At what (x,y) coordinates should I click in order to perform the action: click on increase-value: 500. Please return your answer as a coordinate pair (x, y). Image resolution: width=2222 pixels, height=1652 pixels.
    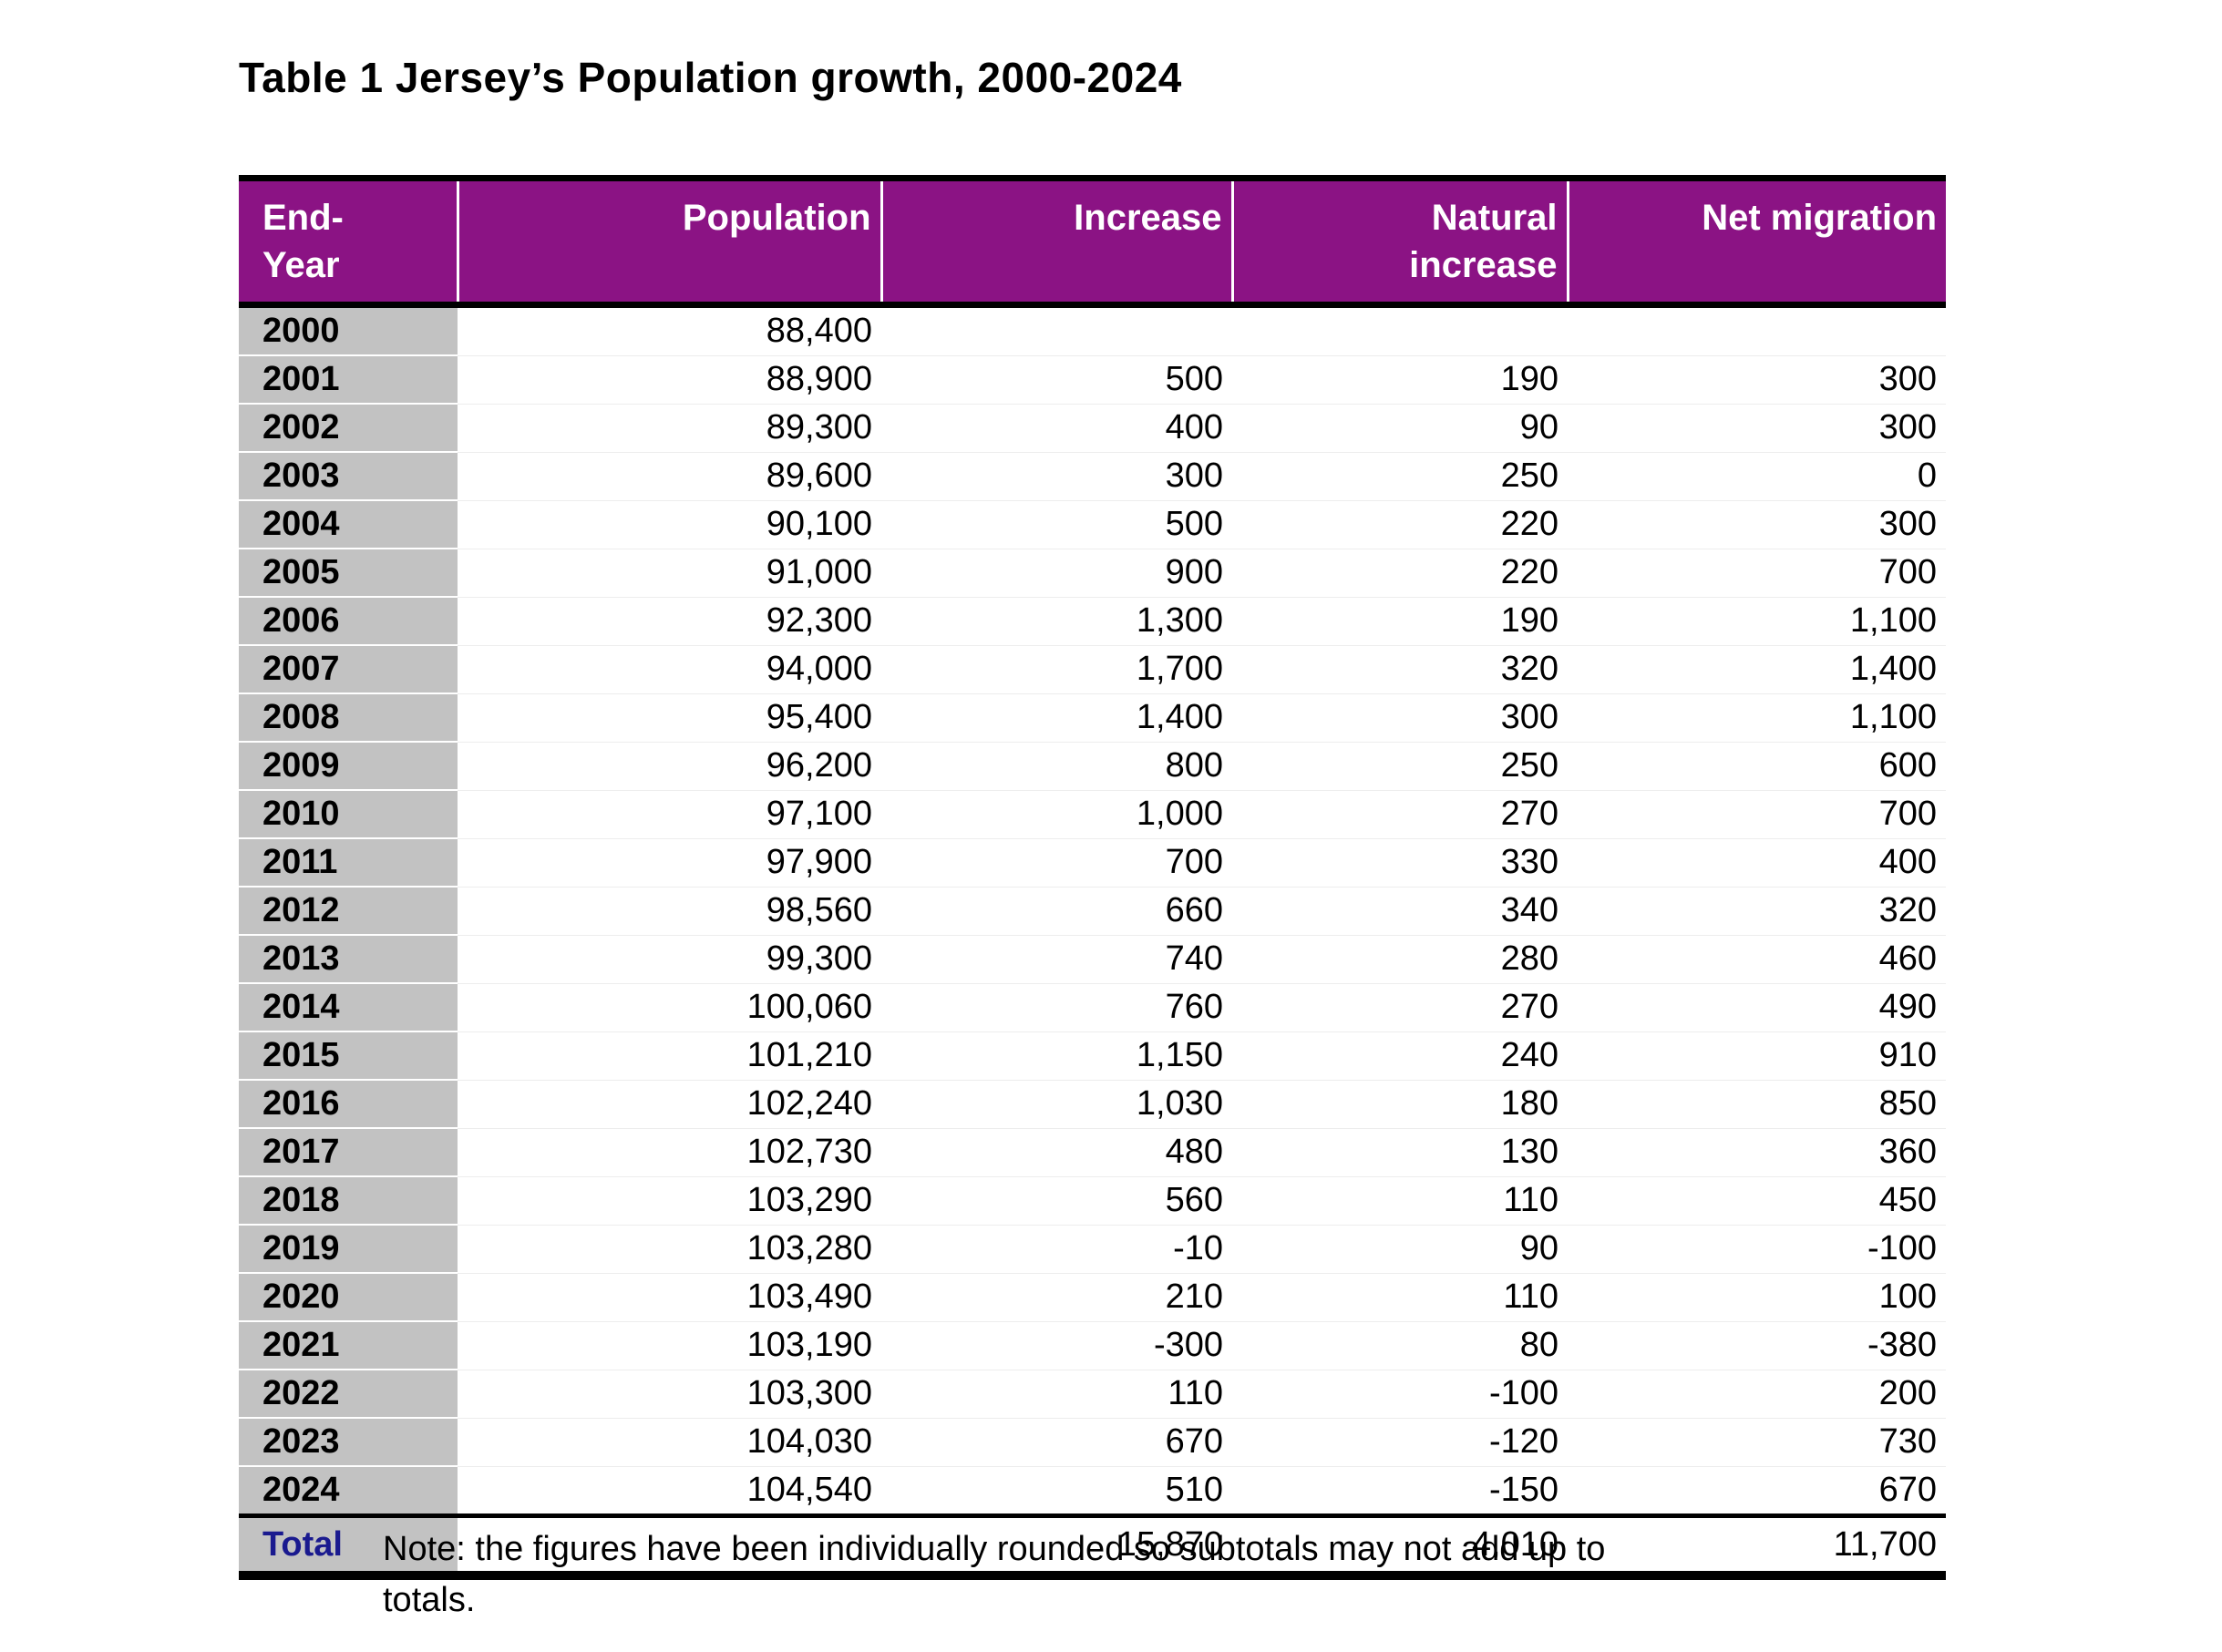
    Looking at the image, I should click on (1056, 524).